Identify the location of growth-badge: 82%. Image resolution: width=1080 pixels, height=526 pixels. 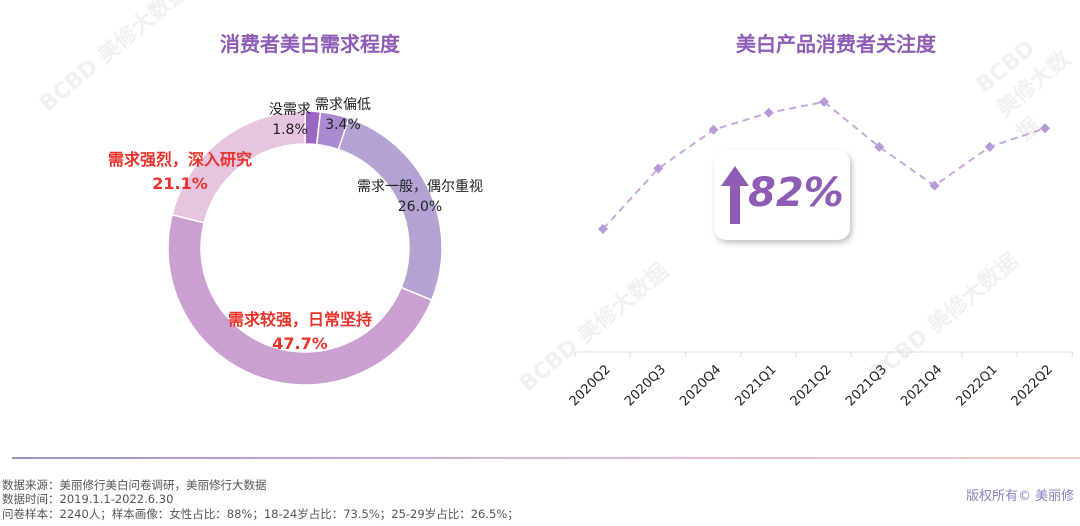
(782, 195).